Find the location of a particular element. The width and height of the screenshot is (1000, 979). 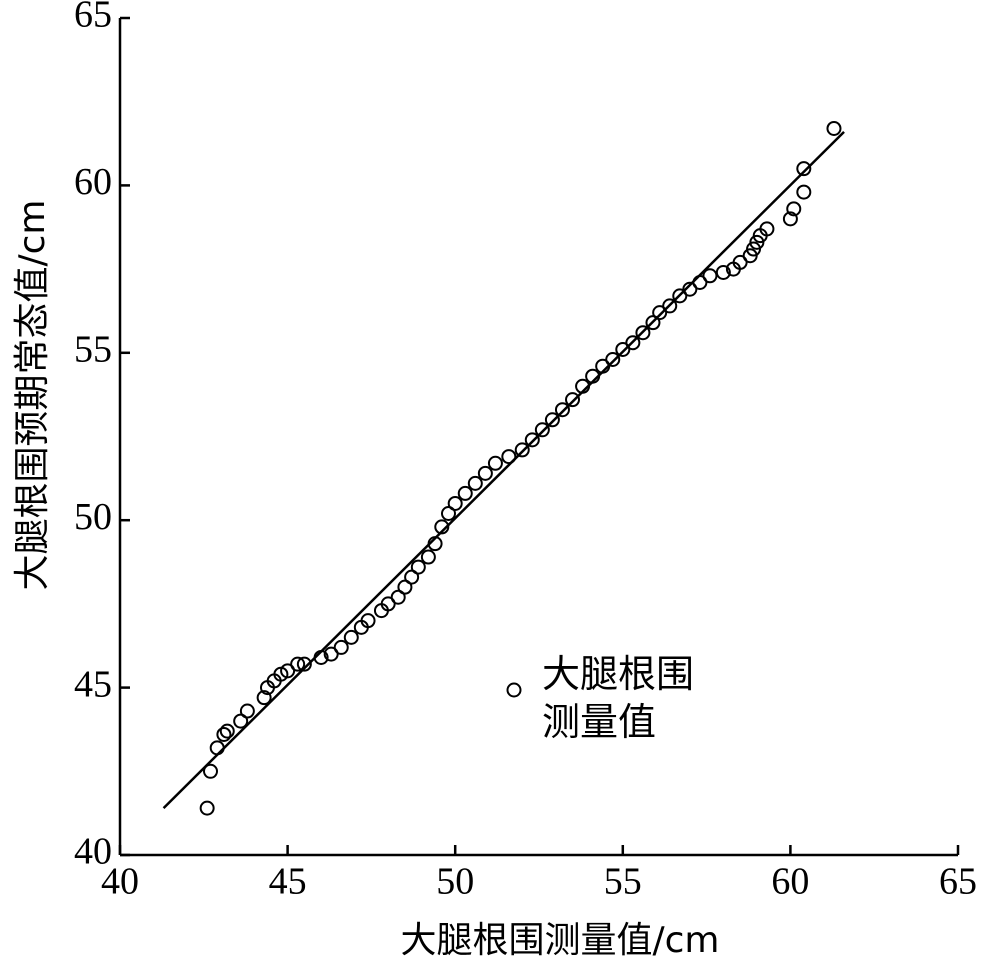

x-tick-label: 65 is located at coordinates (958, 882).